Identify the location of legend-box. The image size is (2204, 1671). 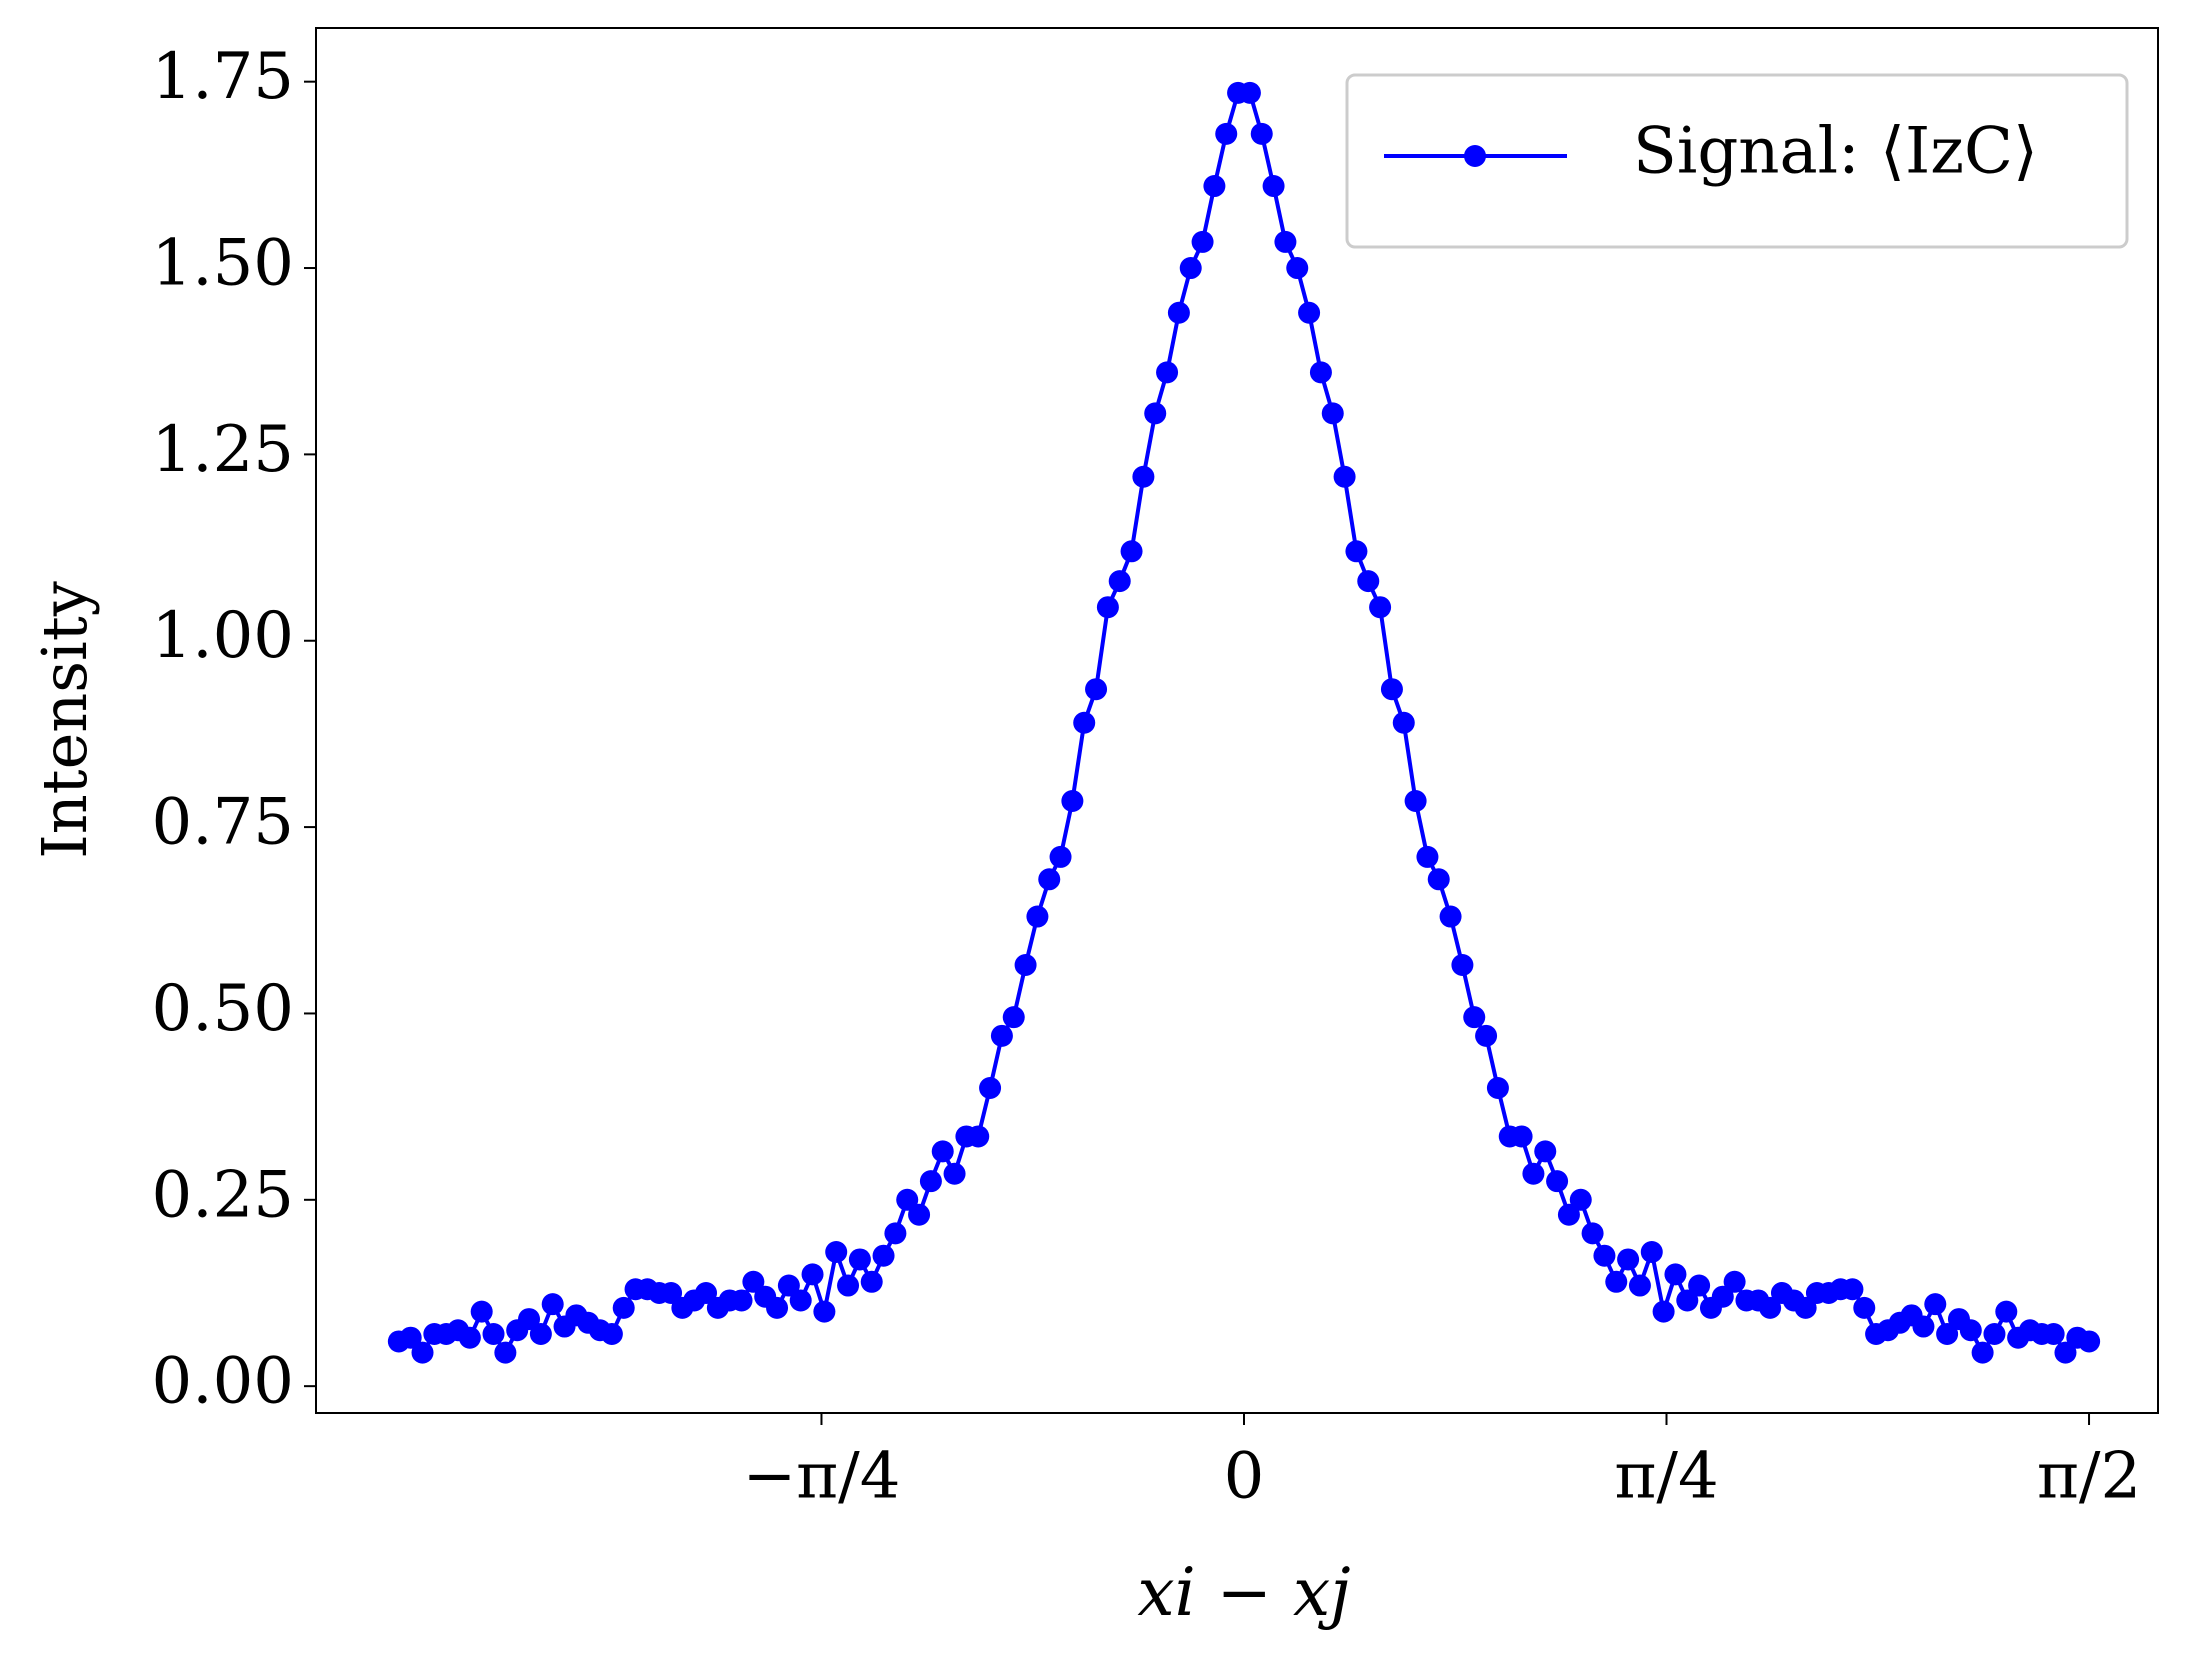
(1737, 161).